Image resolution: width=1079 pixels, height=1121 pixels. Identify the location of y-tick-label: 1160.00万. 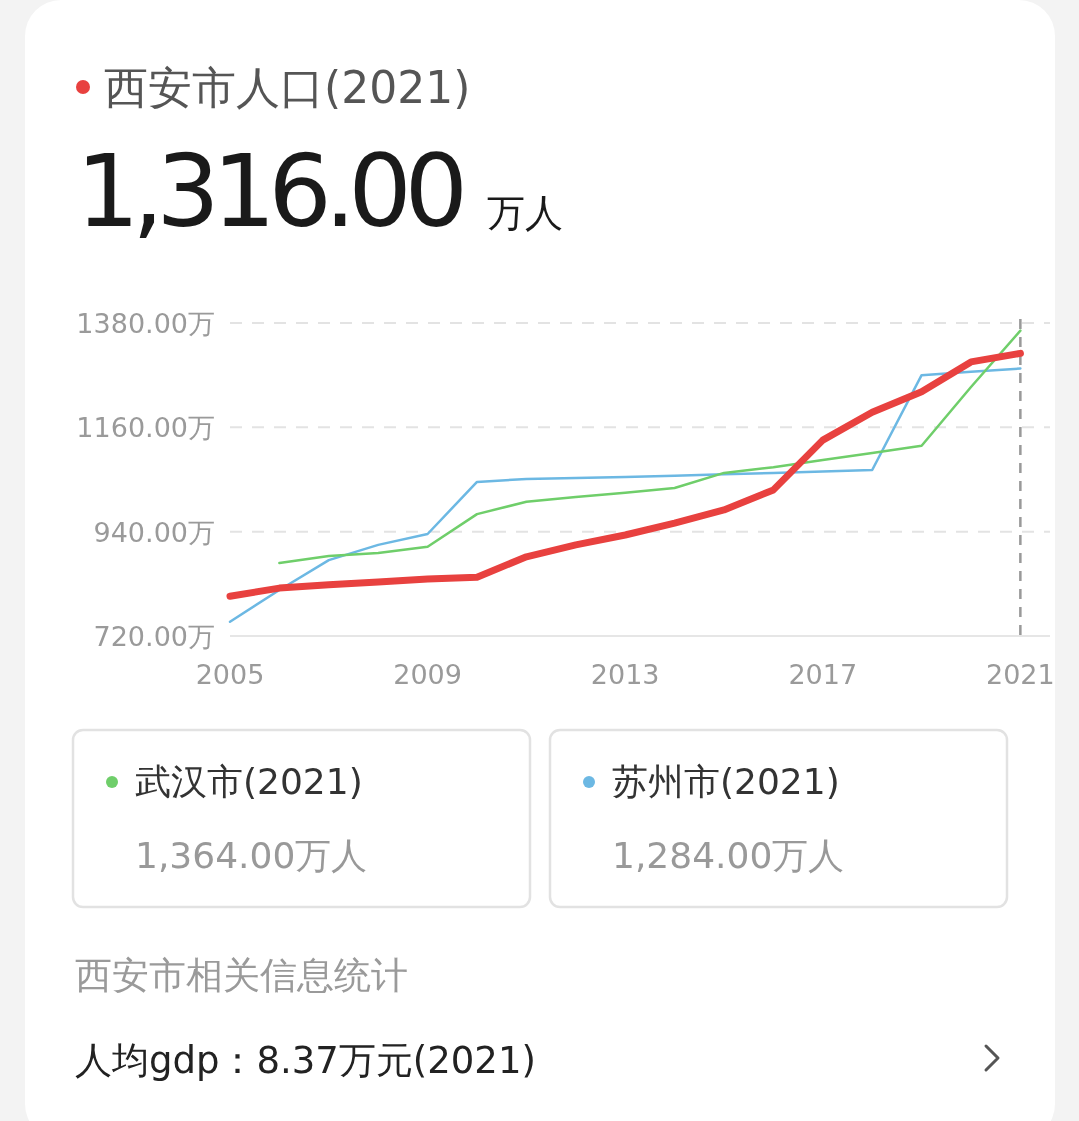
(145, 428).